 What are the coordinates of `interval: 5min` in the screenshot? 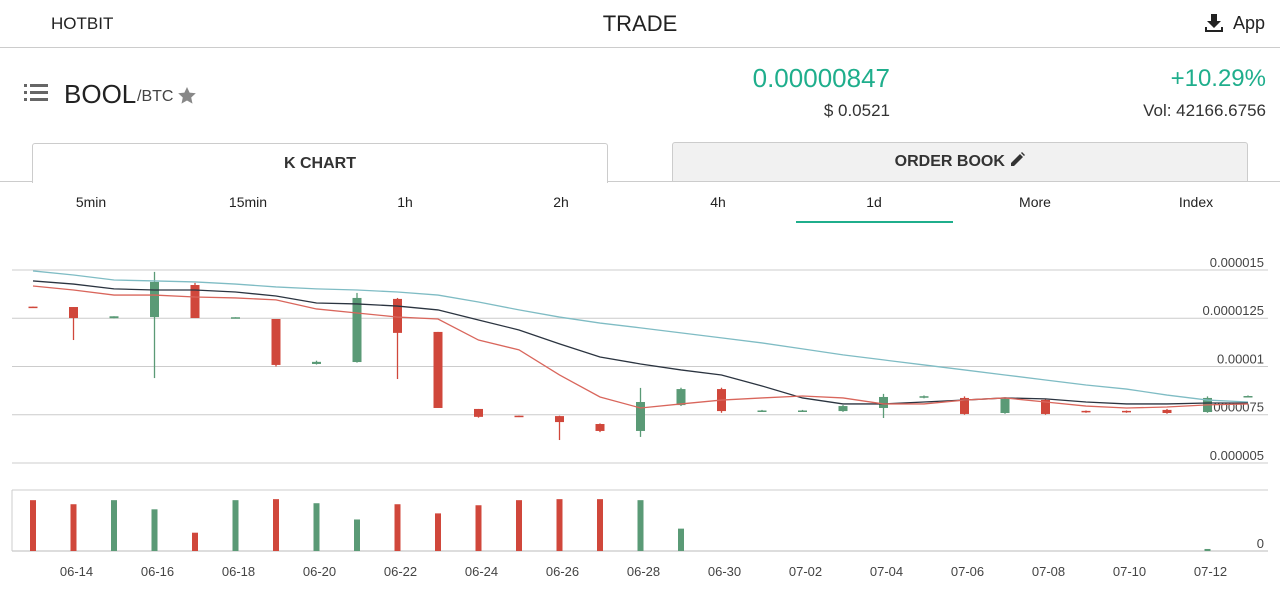 It's located at (91, 202).